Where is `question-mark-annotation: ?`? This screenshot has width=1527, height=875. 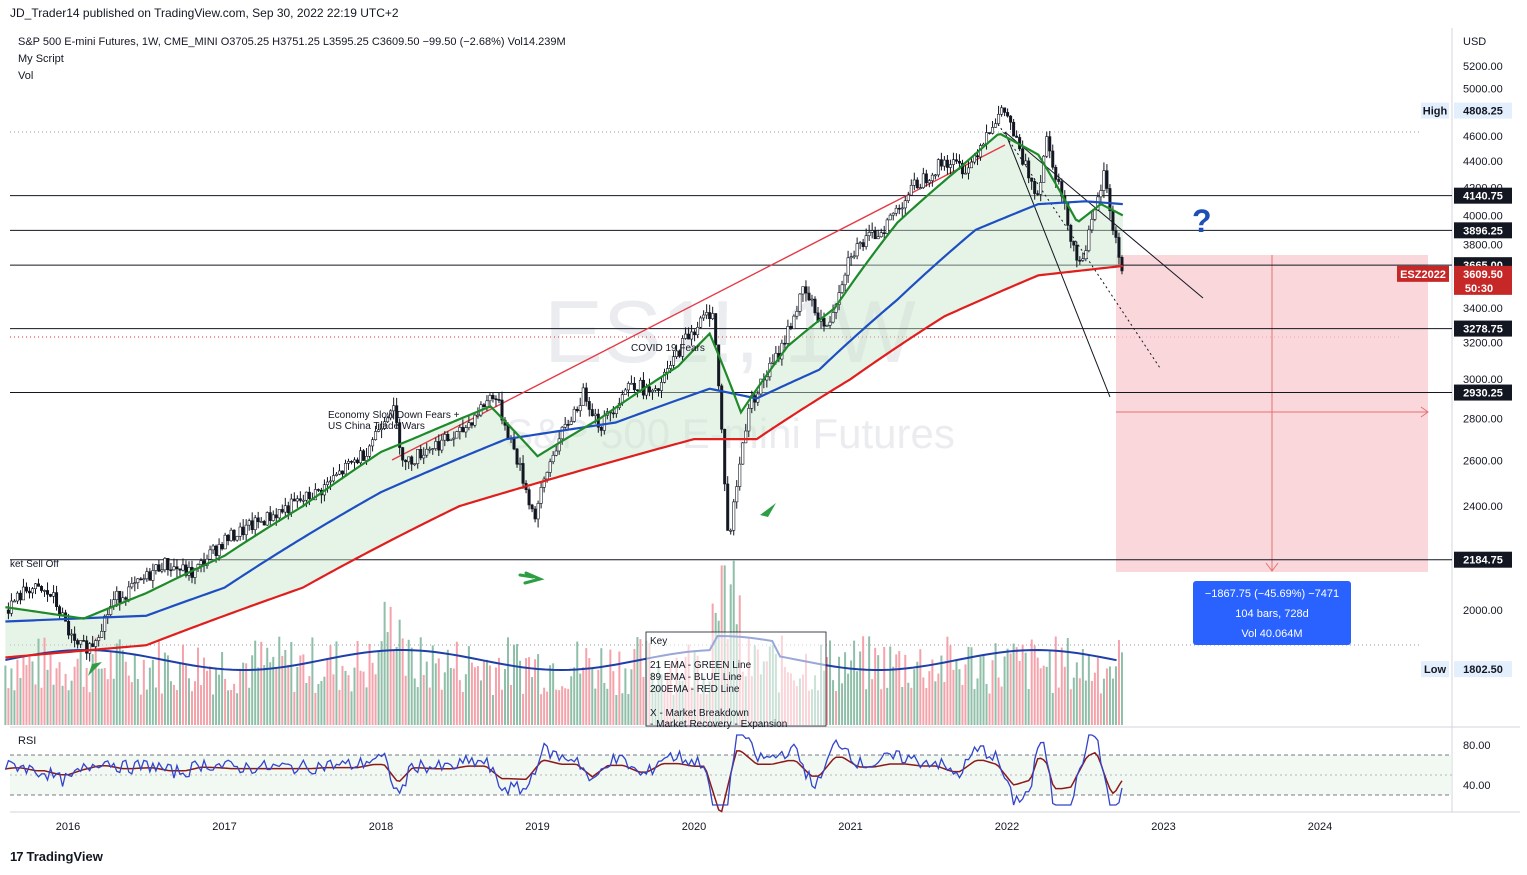 question-mark-annotation: ? is located at coordinates (1202, 221).